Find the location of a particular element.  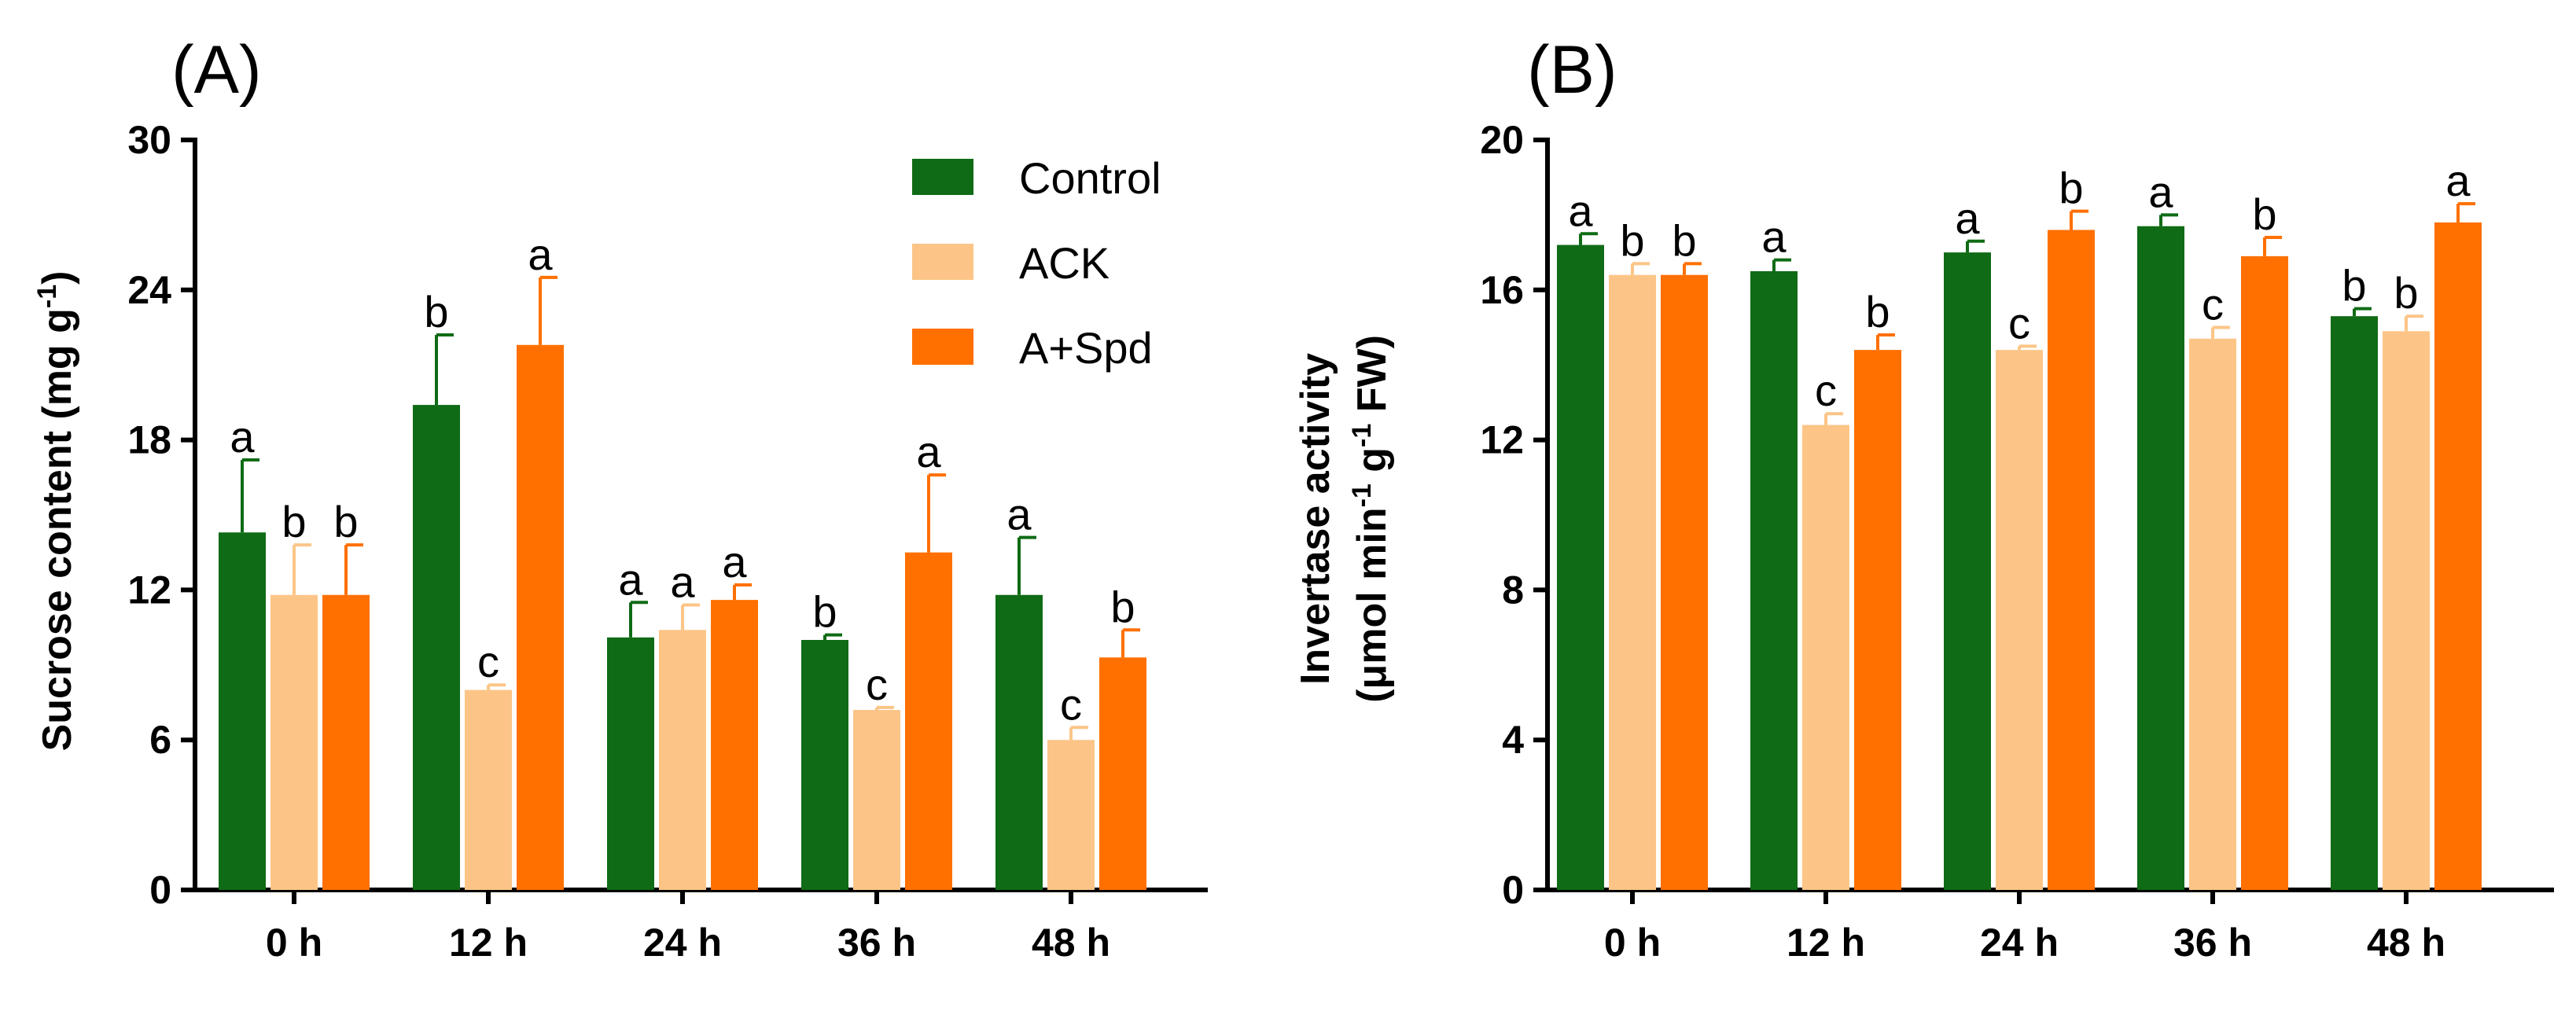

y-tick-label-a-1: 6 is located at coordinates (160, 740).